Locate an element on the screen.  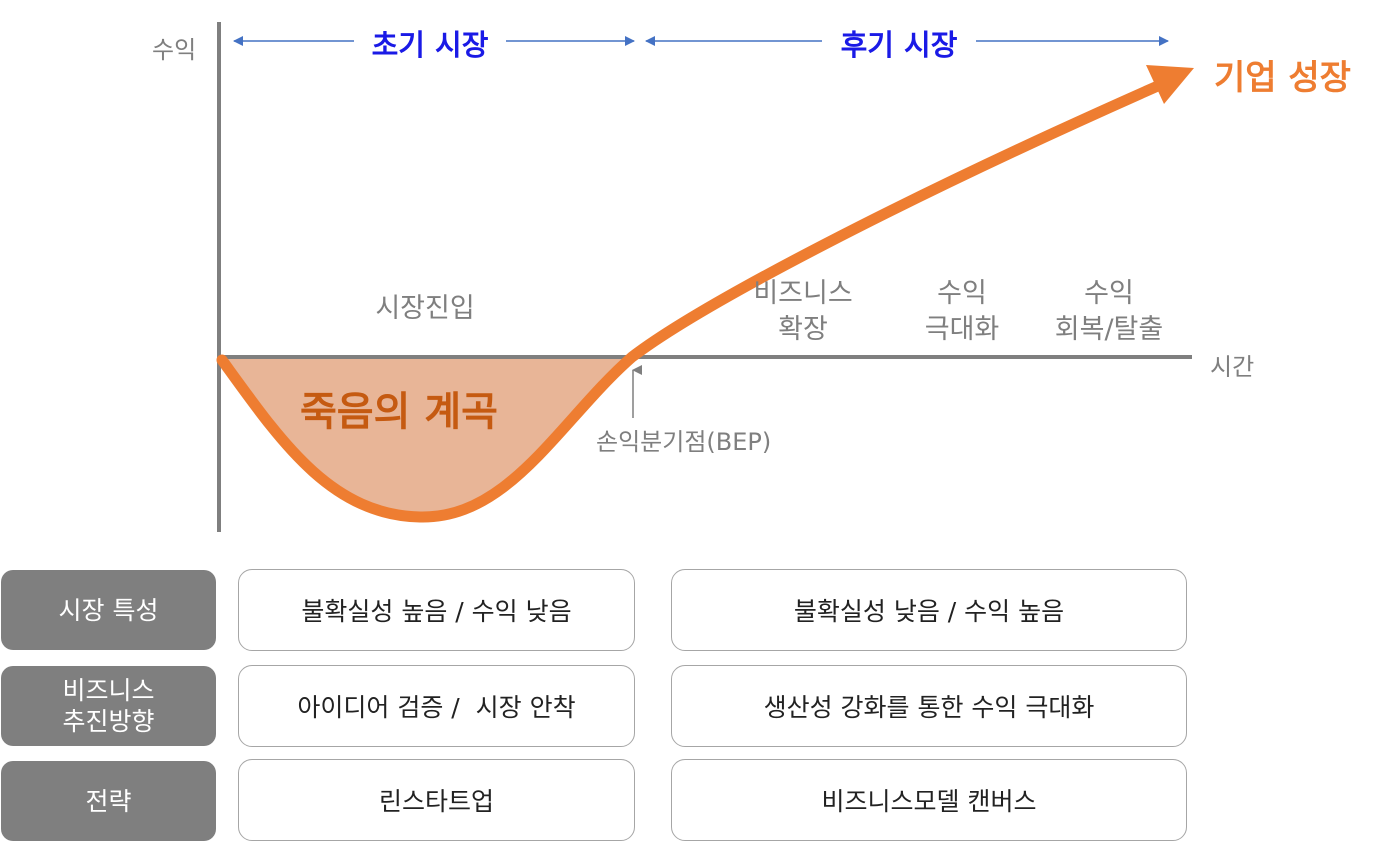
cell-text: 불확실성 높음 / 수익 낮음 is located at coordinates (436, 611).